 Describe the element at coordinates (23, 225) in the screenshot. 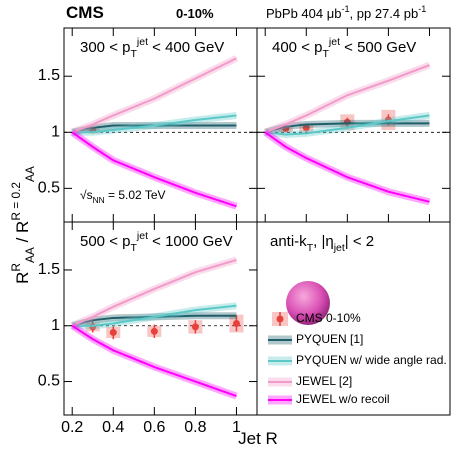

I see `y-axis-label: RRAA / RR = 0.2AA` at that location.